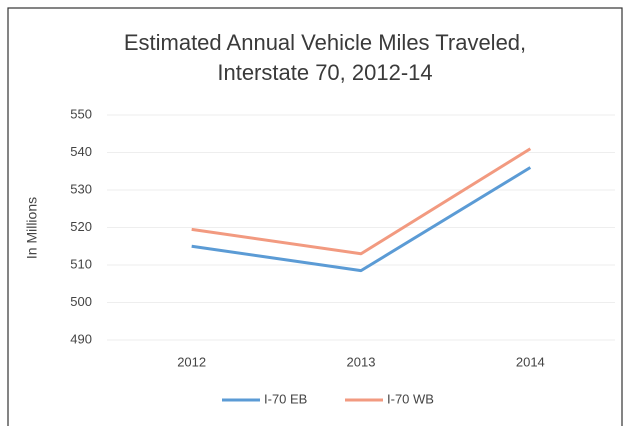 This screenshot has width=631, height=426. What do you see at coordinates (81, 113) in the screenshot?
I see `y-tick-label: 550` at bounding box center [81, 113].